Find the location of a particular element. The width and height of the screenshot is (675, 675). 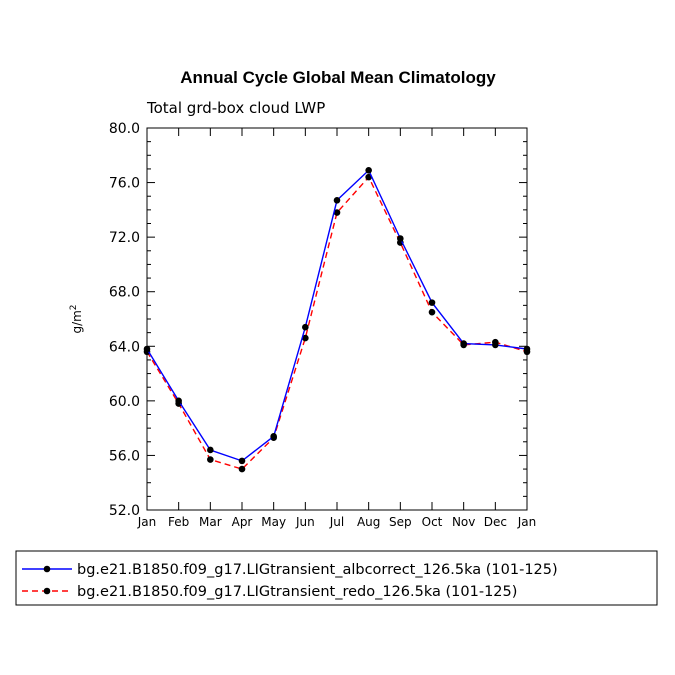

y-tick-label: 68.0 is located at coordinates (124, 293).